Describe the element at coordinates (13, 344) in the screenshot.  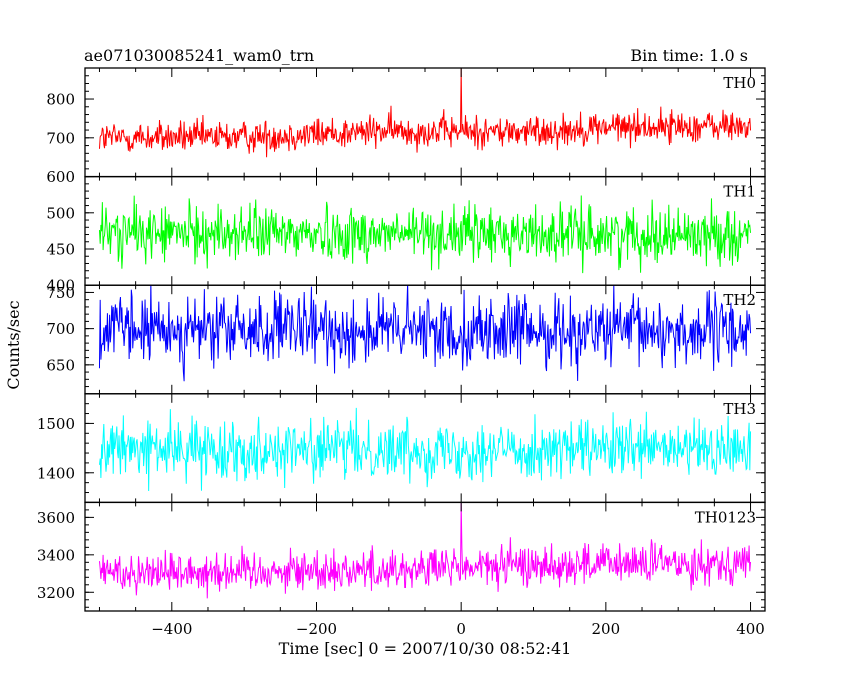
I see `y-axis-label: Counts/sec` at that location.